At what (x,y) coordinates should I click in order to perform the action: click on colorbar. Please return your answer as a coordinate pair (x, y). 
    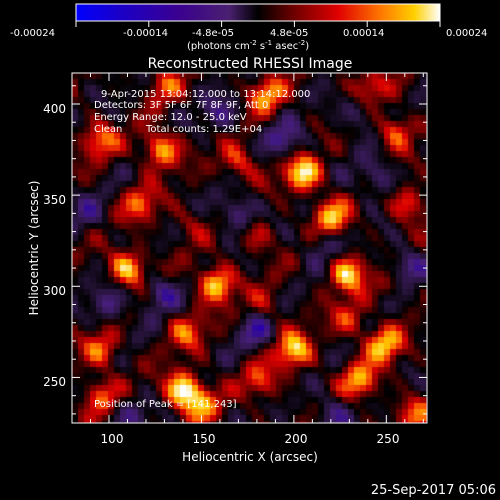
    Looking at the image, I should click on (258, 12).